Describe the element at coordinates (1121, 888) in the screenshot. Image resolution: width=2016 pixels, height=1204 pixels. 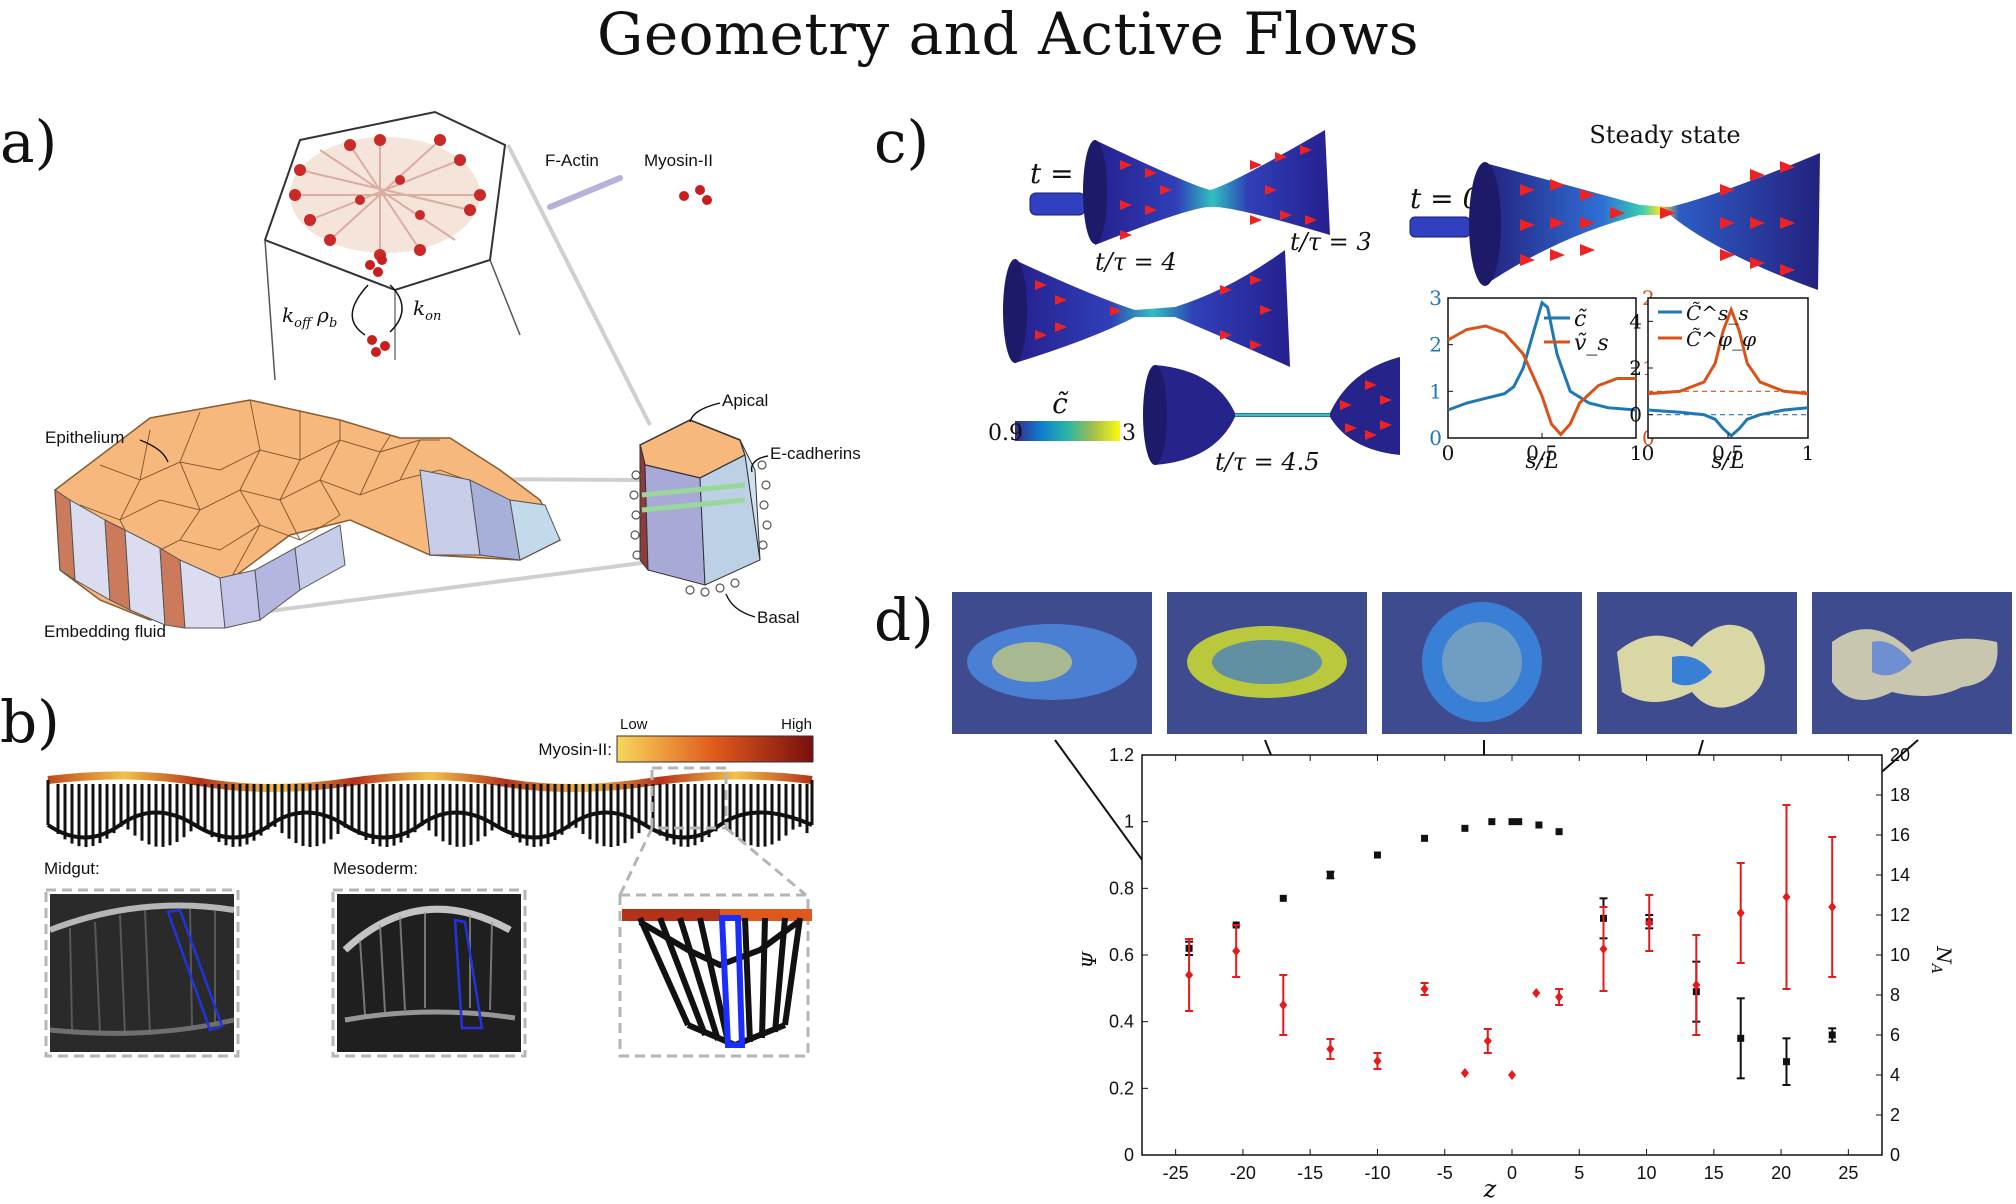
I see `y-tick-label-left: 0.8` at that location.